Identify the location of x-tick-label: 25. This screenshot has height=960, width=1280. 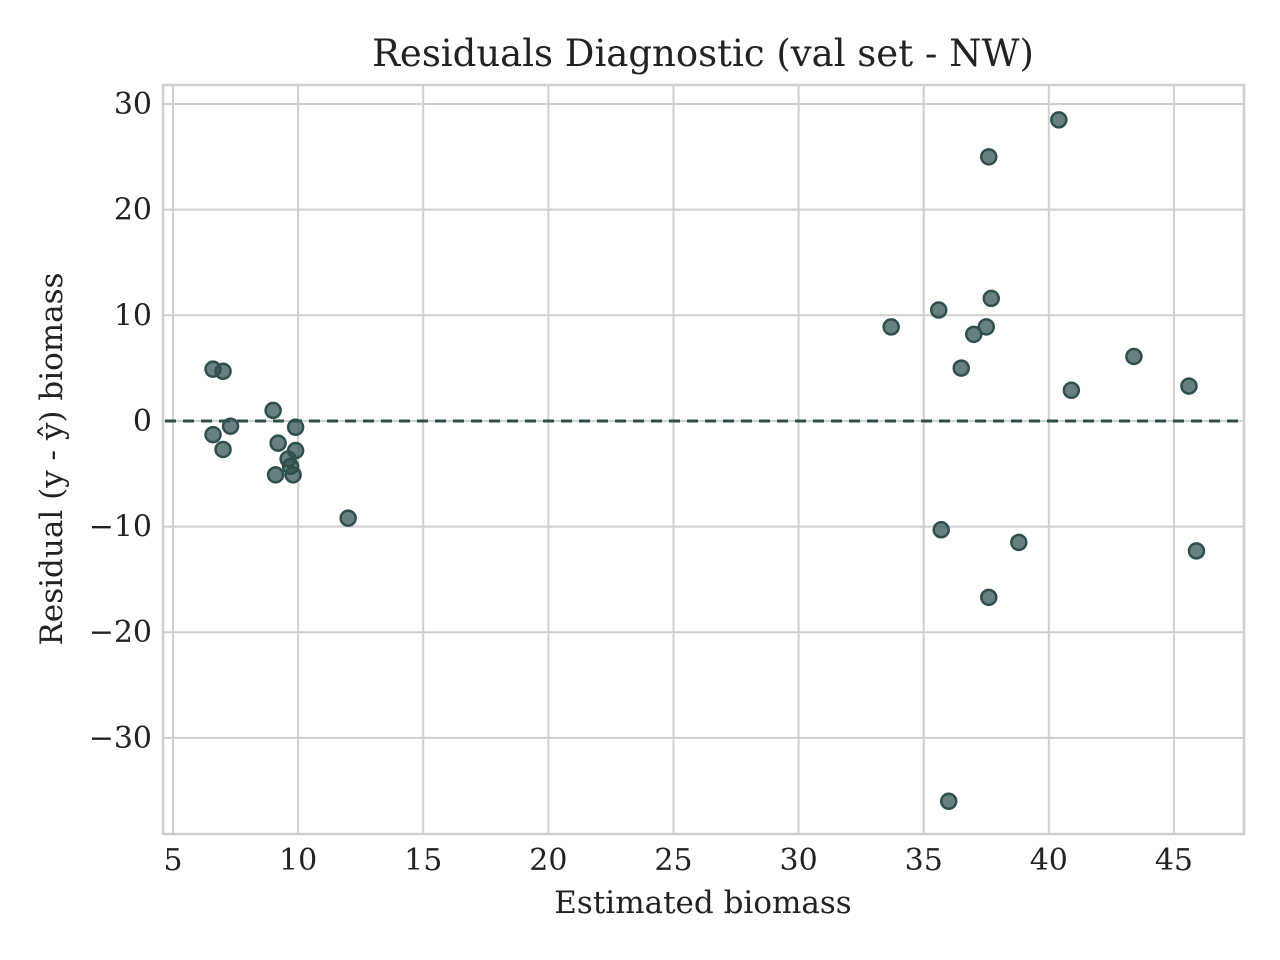
(673, 860).